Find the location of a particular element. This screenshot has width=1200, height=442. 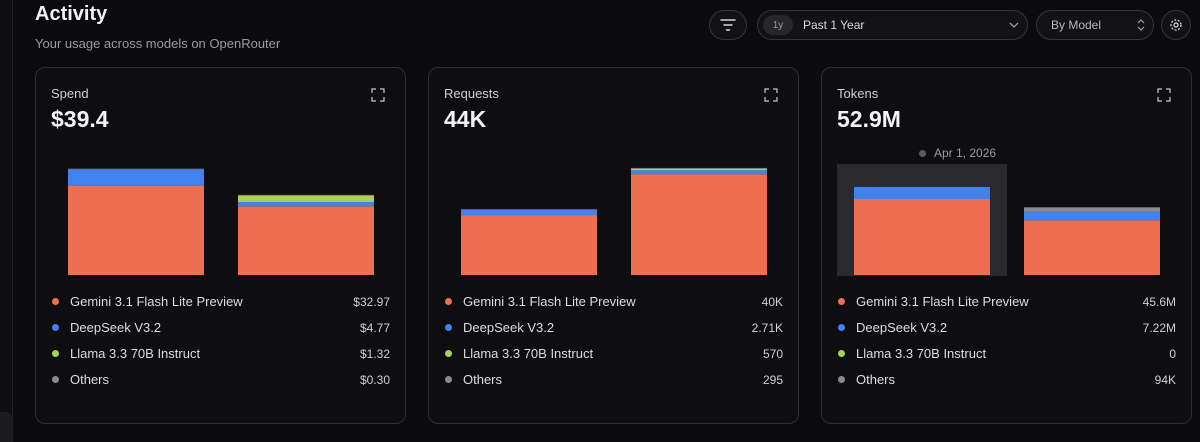

legend-value: 570 is located at coordinates (772, 354).